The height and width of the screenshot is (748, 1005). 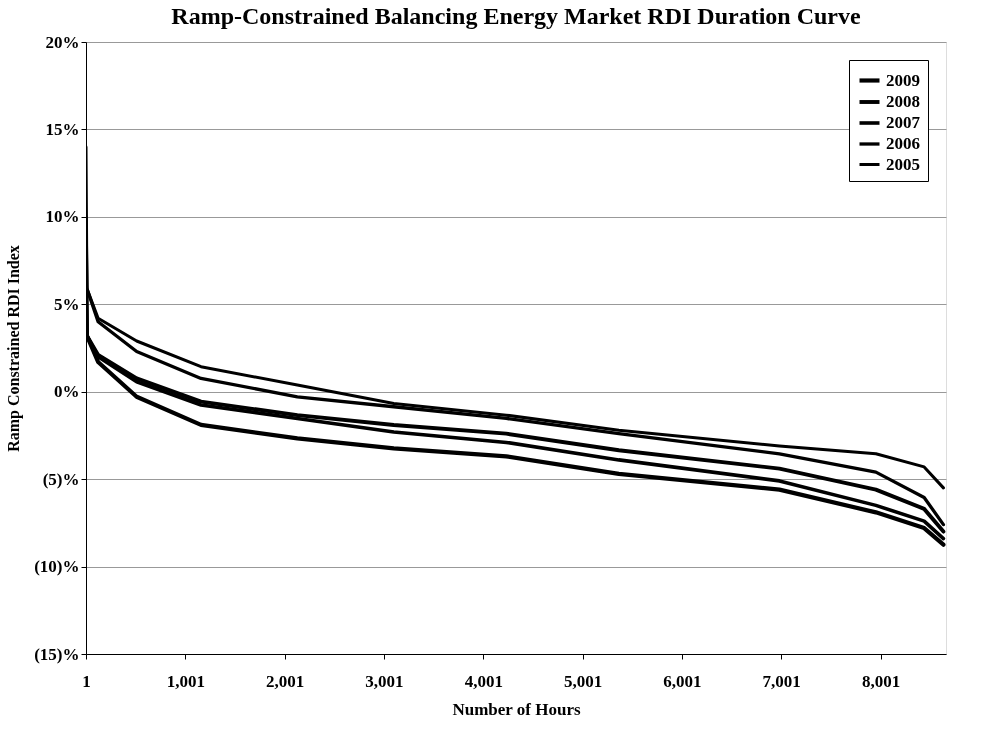 What do you see at coordinates (57, 567) in the screenshot?
I see `y-tick-label: (10)%` at bounding box center [57, 567].